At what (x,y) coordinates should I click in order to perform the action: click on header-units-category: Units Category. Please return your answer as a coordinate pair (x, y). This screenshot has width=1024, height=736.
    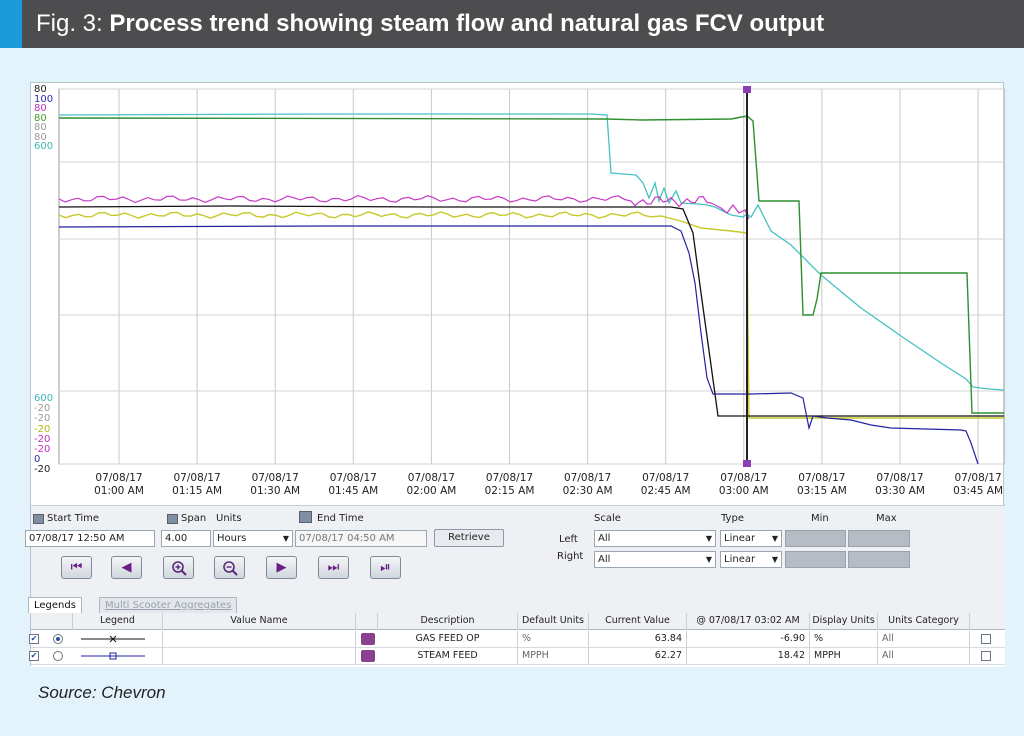
    Looking at the image, I should click on (924, 621).